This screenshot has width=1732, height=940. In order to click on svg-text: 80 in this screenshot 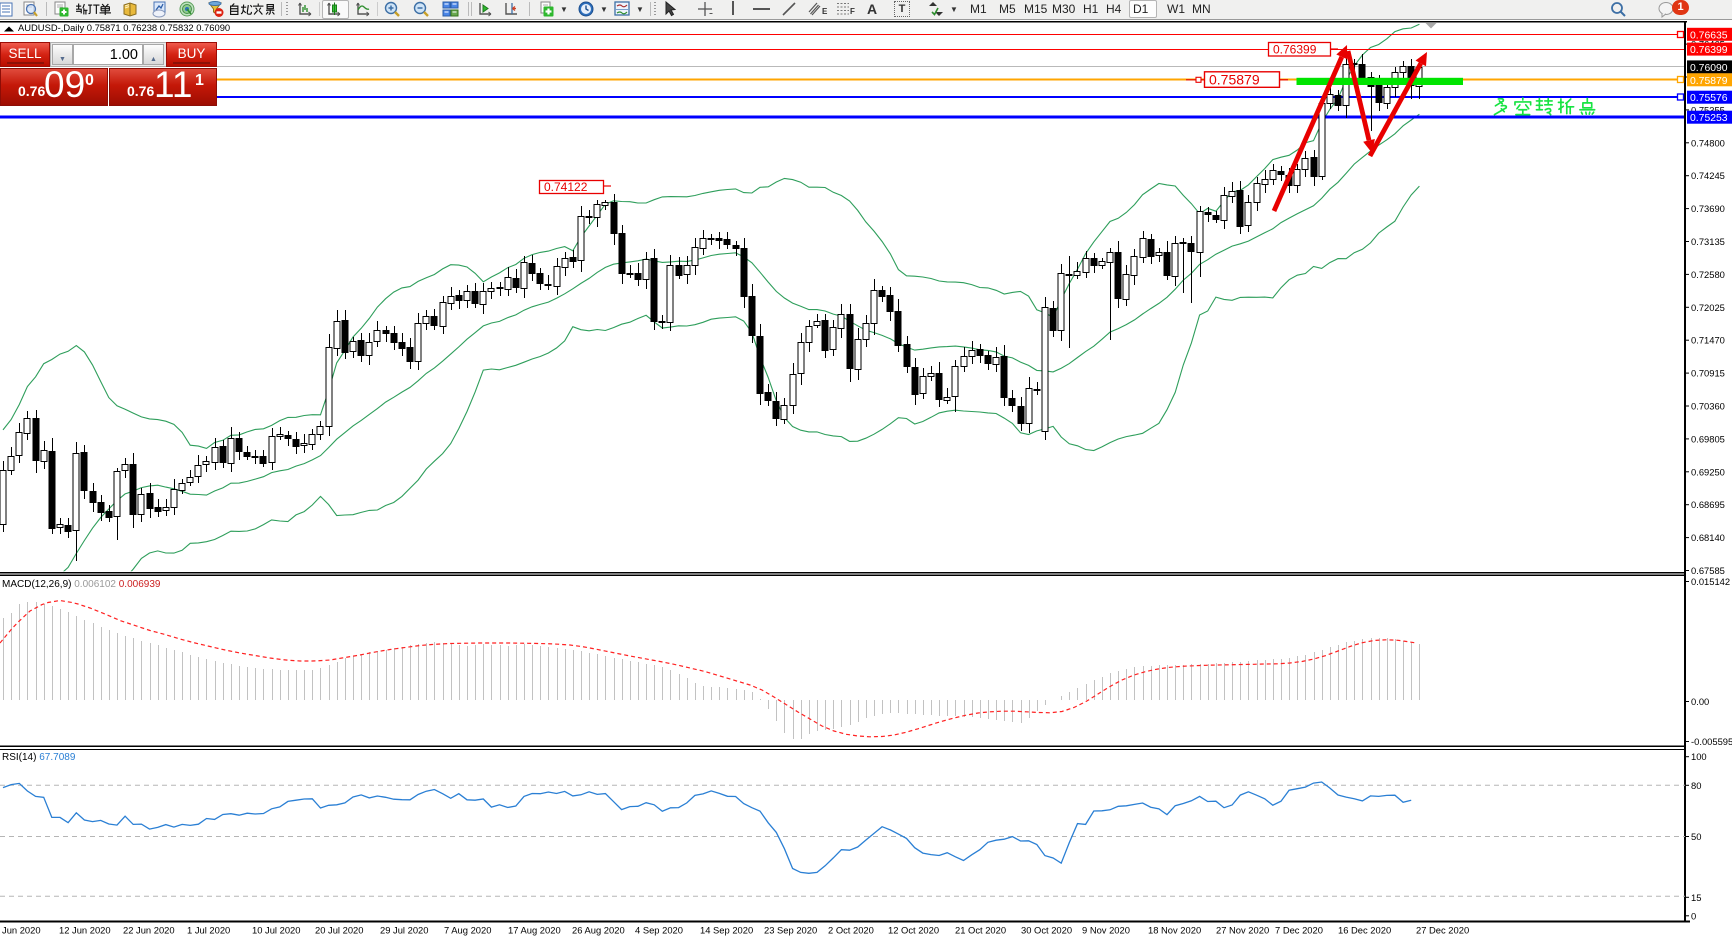, I will do `click(1696, 785)`.